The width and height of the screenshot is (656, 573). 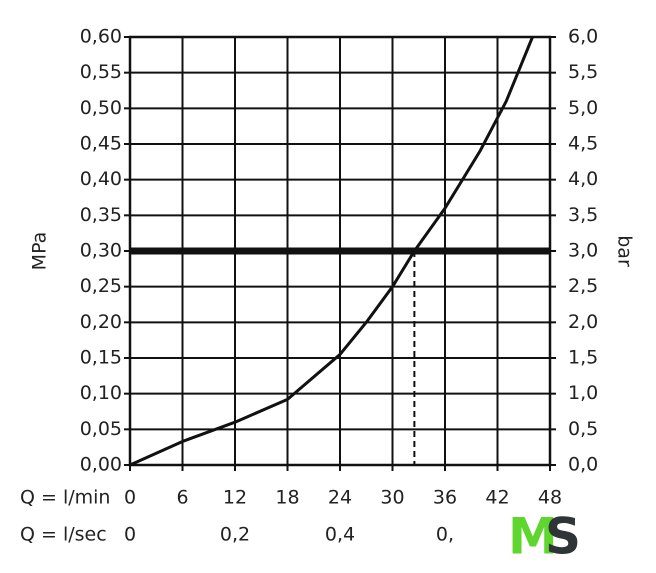 What do you see at coordinates (550, 498) in the screenshot?
I see `x-tick-label: 48` at bounding box center [550, 498].